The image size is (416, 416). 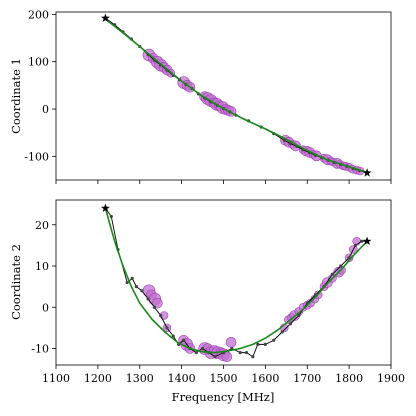 What do you see at coordinates (307, 378) in the screenshot?
I see `x-tick-label: 1700` at bounding box center [307, 378].